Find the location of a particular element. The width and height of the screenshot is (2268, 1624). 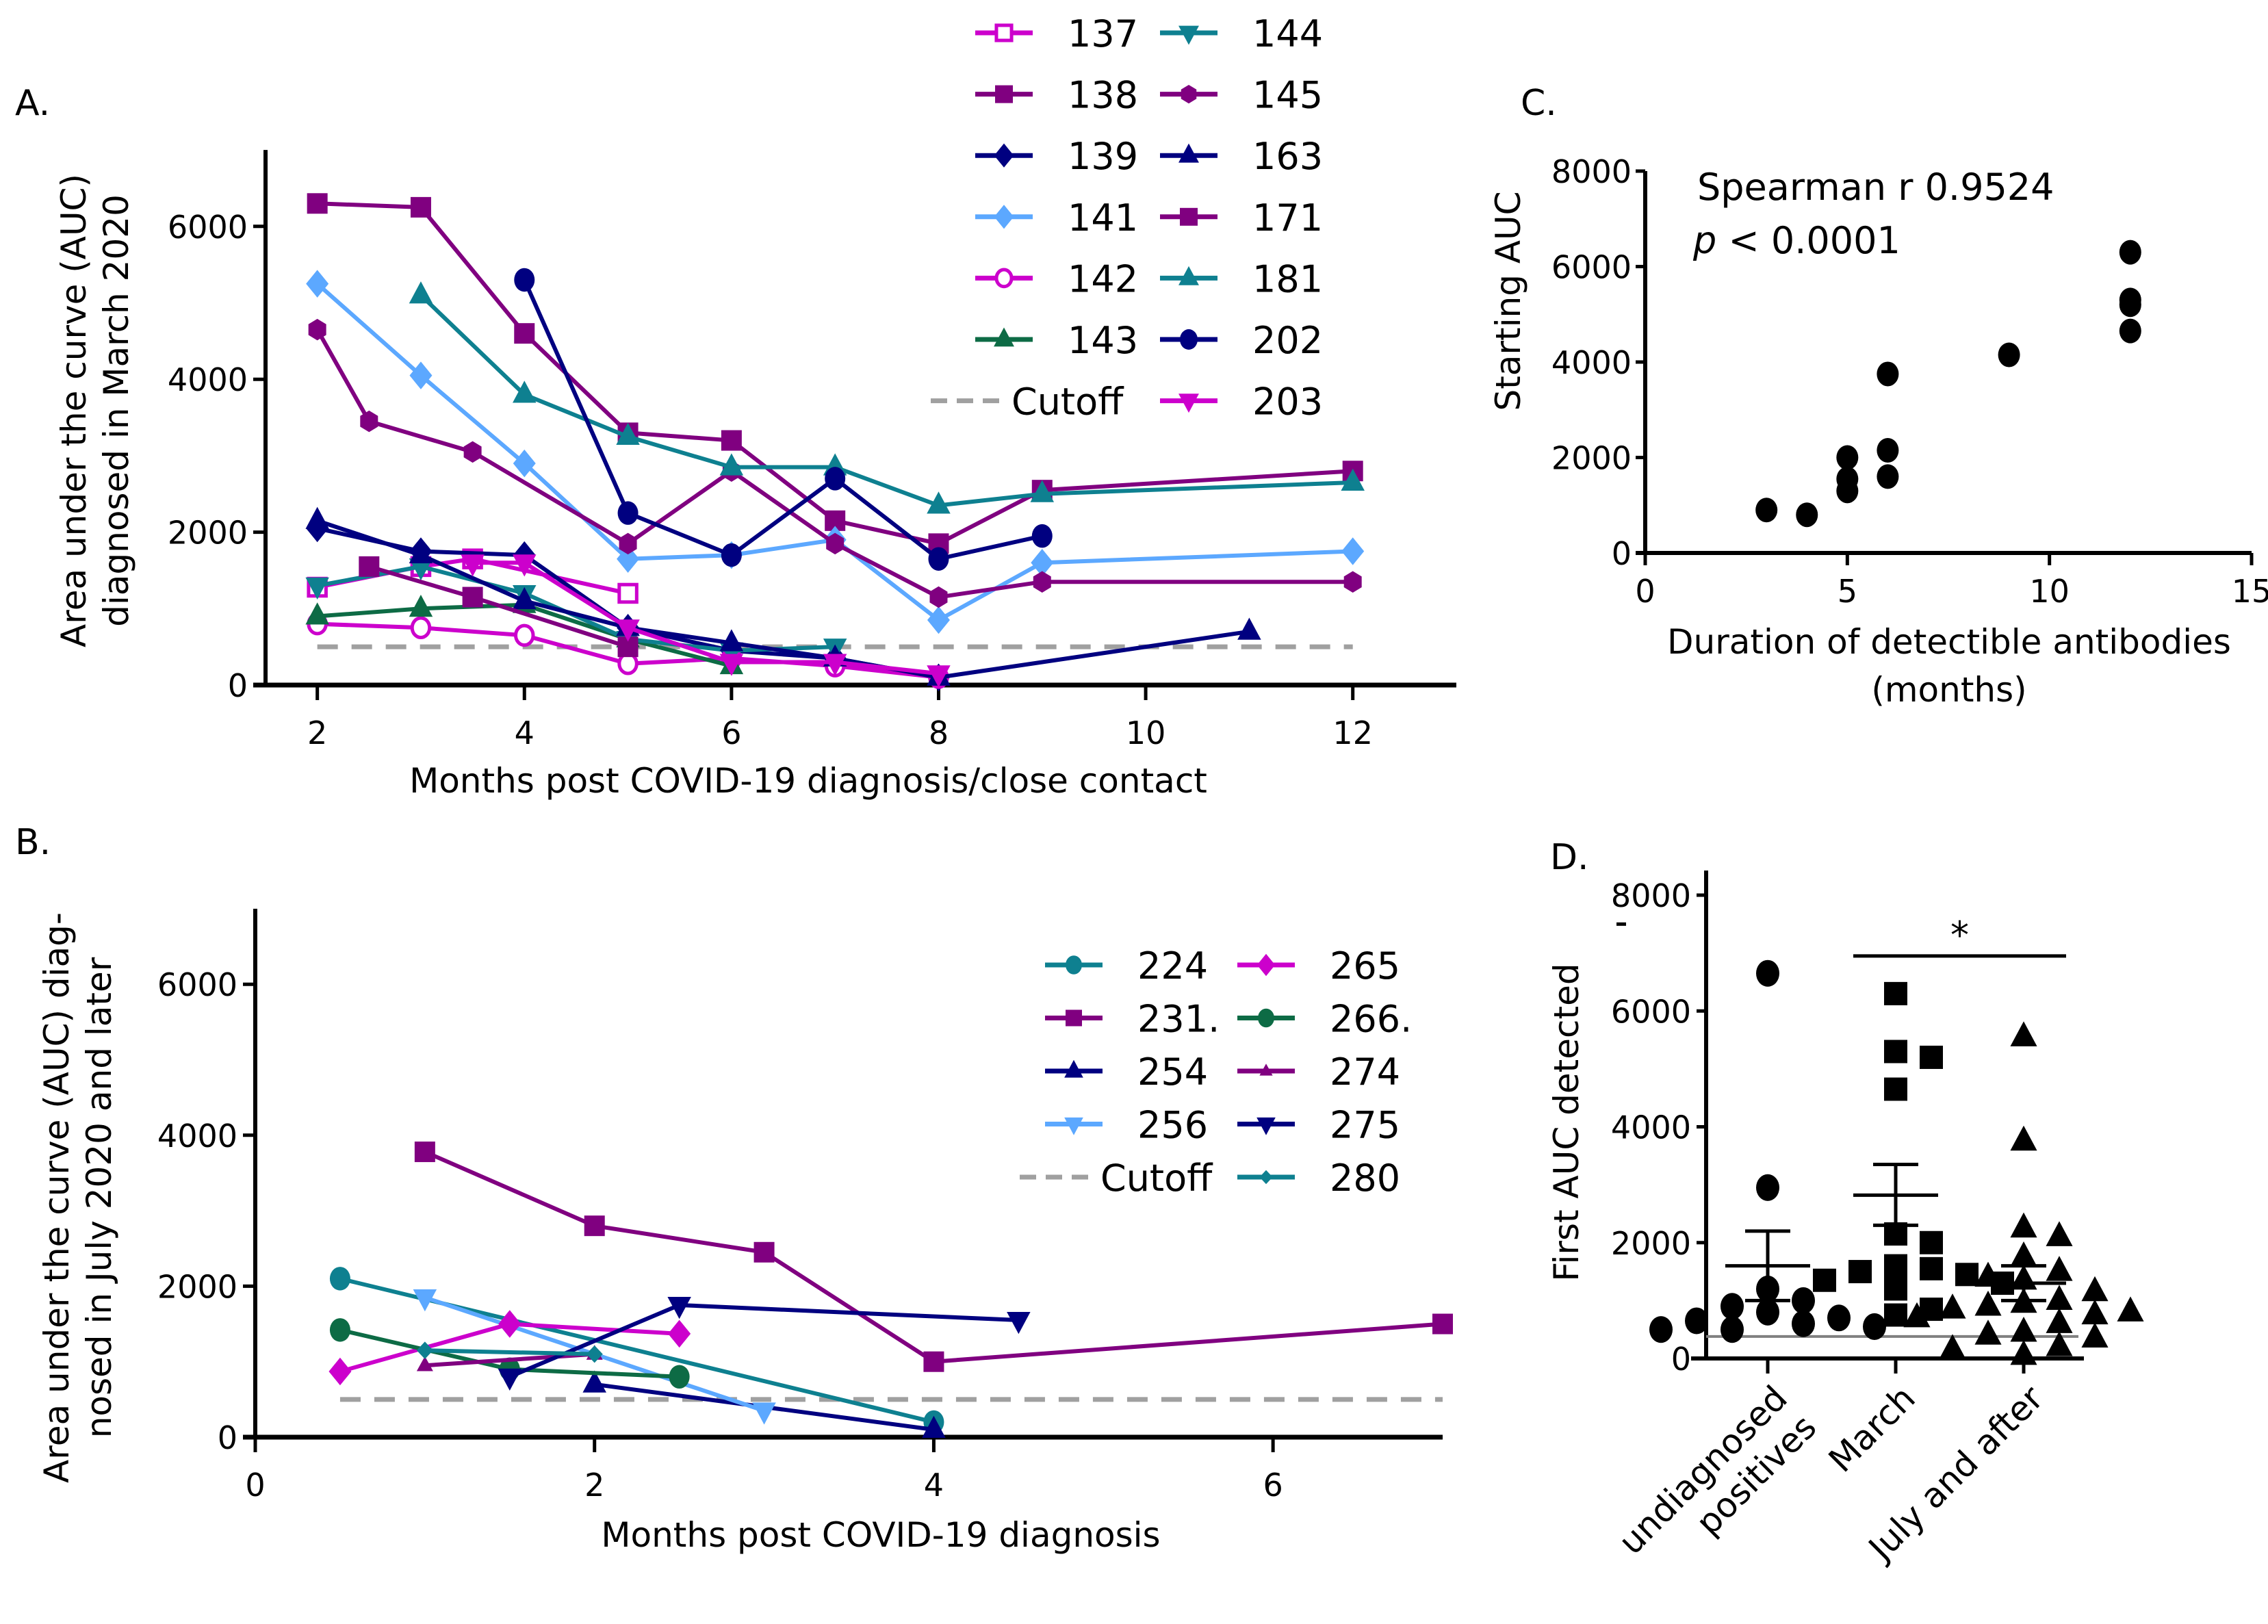

legend-label: 202 is located at coordinates (1287, 340).